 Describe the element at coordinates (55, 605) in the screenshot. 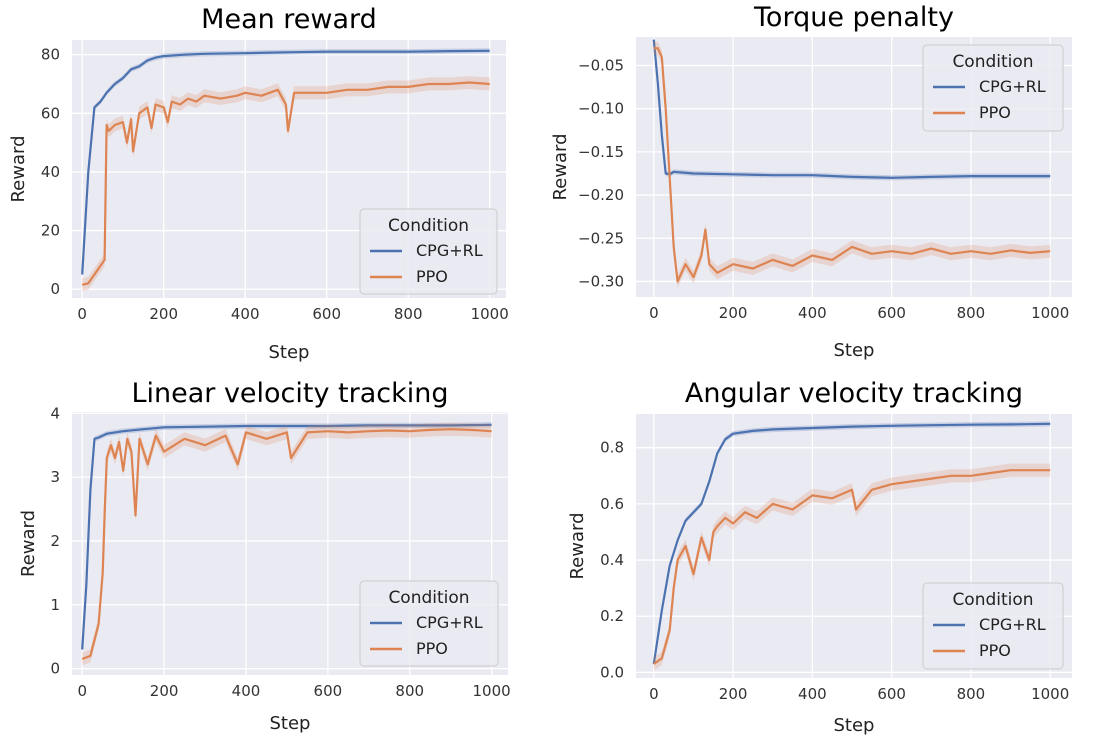

I see `y-tick-label: 1` at that location.